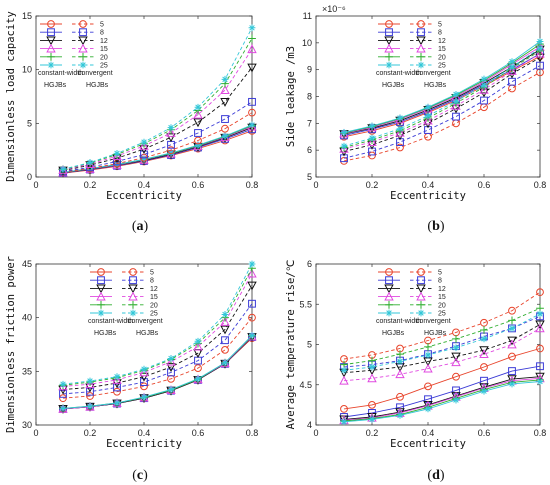 This screenshot has width=550, height=485. Describe the element at coordinates (140, 226) in the screenshot. I see `panel-label-part: a` at that location.